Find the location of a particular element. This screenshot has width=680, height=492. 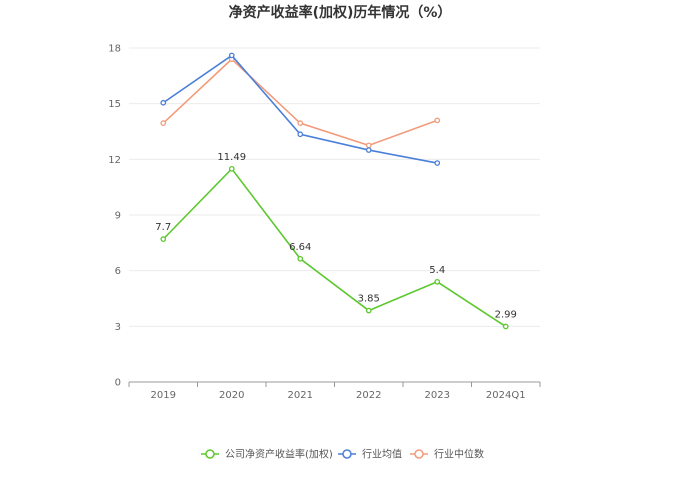

x-tick-label: 2020 is located at coordinates (231, 395).